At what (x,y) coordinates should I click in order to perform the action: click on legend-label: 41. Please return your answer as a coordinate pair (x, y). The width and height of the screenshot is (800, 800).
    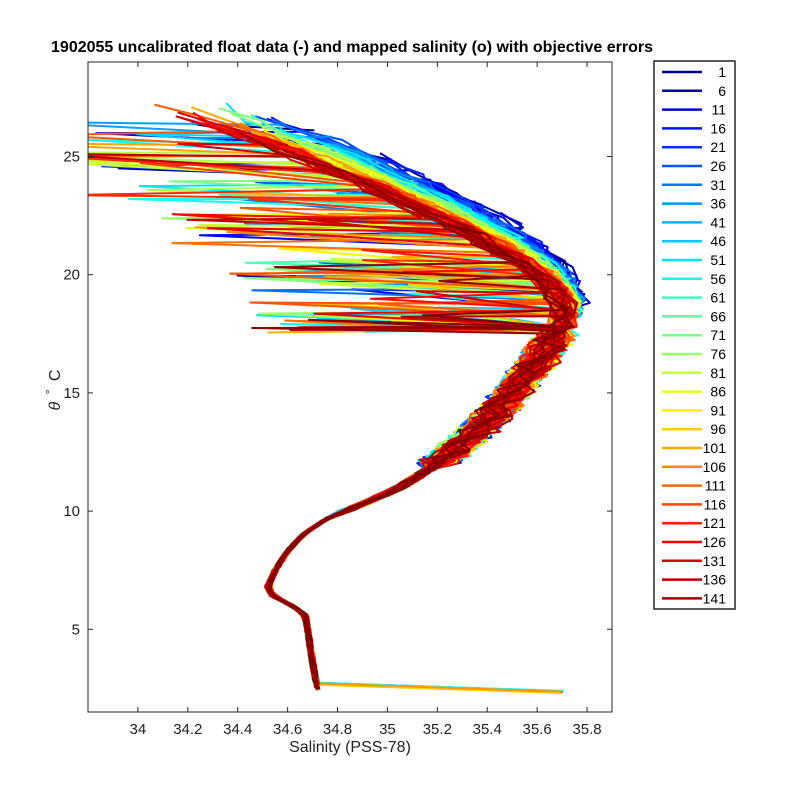
    Looking at the image, I should click on (718, 222).